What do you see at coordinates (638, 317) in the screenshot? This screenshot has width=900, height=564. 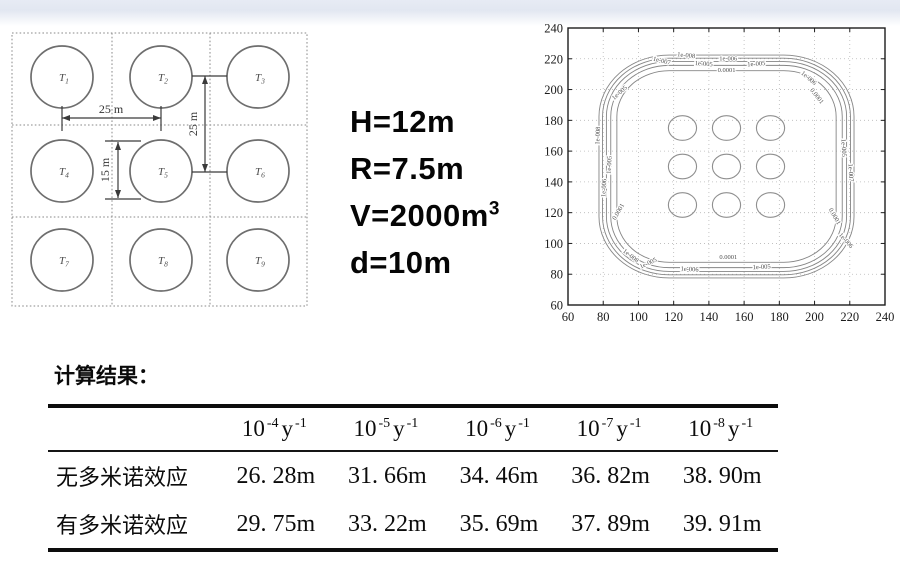 I see `x-tick-label: 100` at bounding box center [638, 317].